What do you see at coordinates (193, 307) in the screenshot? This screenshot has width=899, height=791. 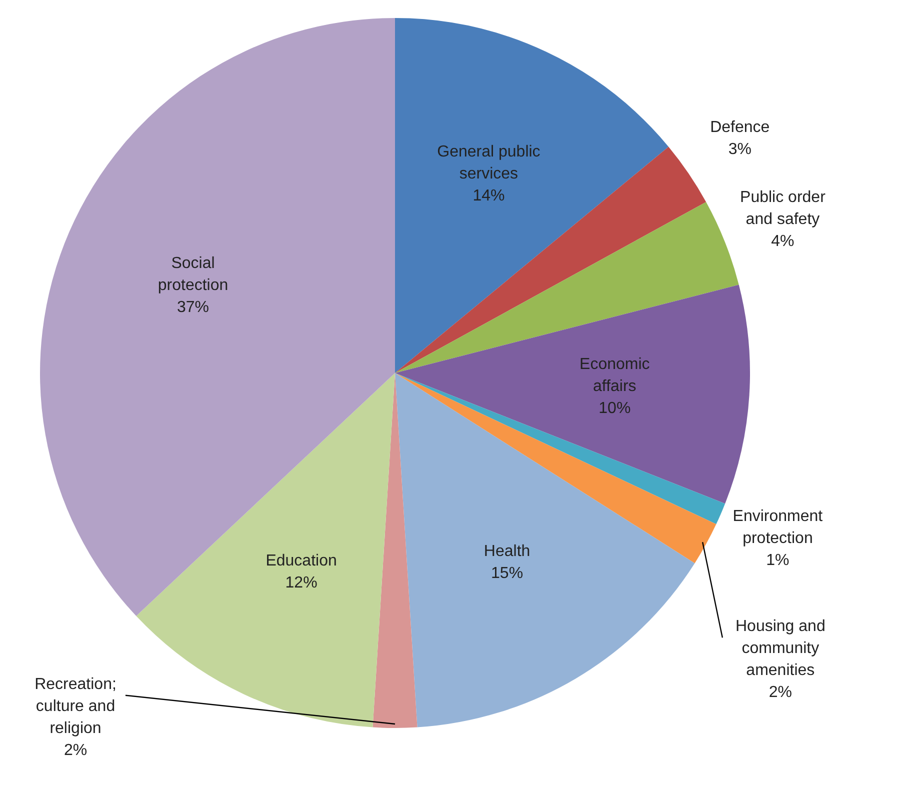 I see `data-label: 37%` at bounding box center [193, 307].